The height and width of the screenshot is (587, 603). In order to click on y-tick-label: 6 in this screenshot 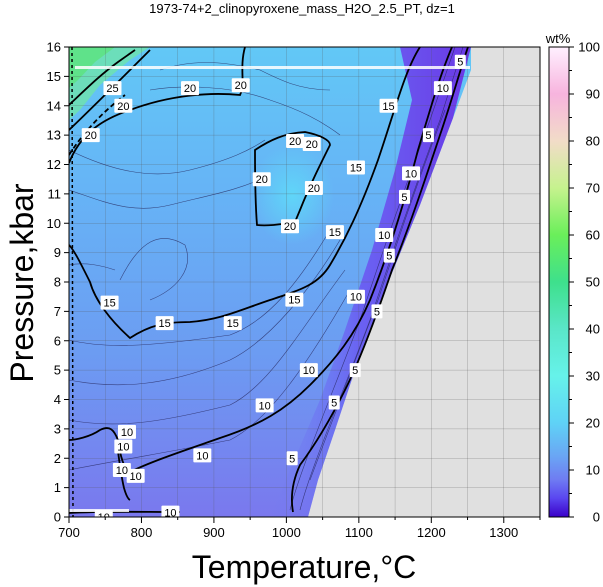, I will do `click(57, 340)`.